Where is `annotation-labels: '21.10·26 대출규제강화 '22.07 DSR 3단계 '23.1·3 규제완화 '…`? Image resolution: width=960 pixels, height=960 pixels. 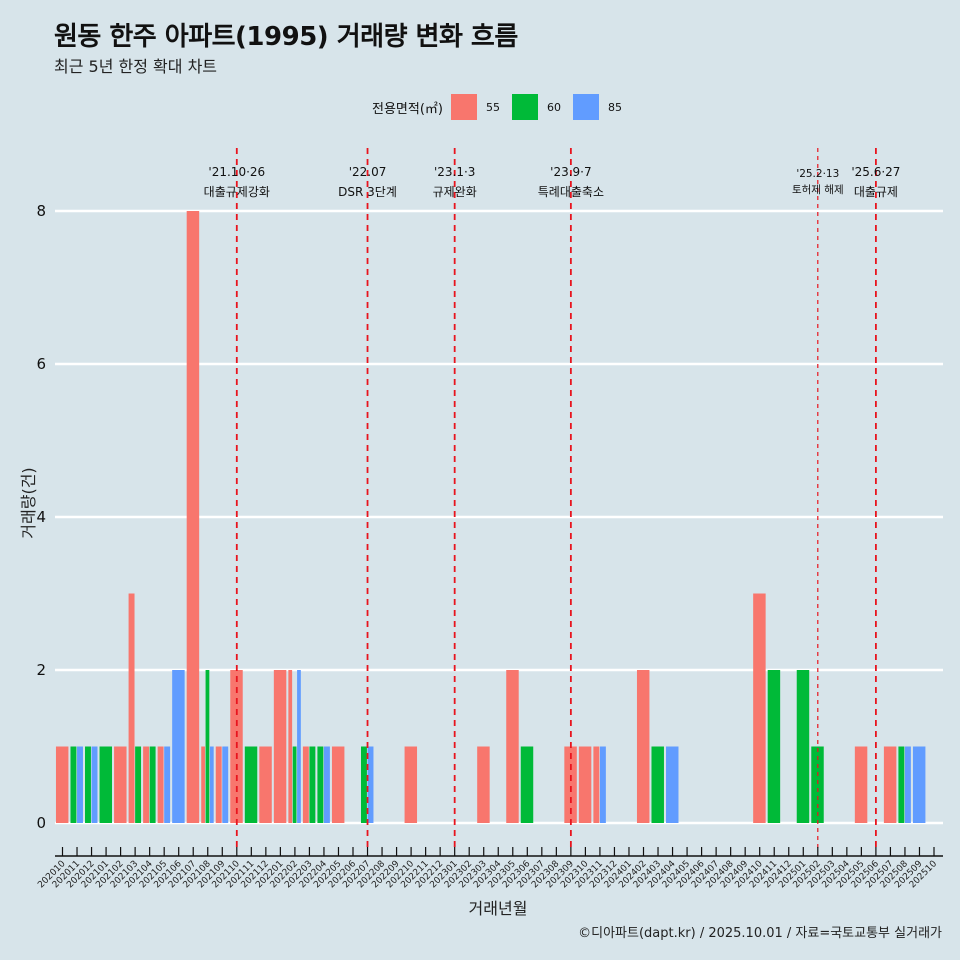 annotation-labels: '21.10·26 대출규제강화 '22.07 DSR 3단계 '23.1·3 규제완화 '… is located at coordinates (552, 182).